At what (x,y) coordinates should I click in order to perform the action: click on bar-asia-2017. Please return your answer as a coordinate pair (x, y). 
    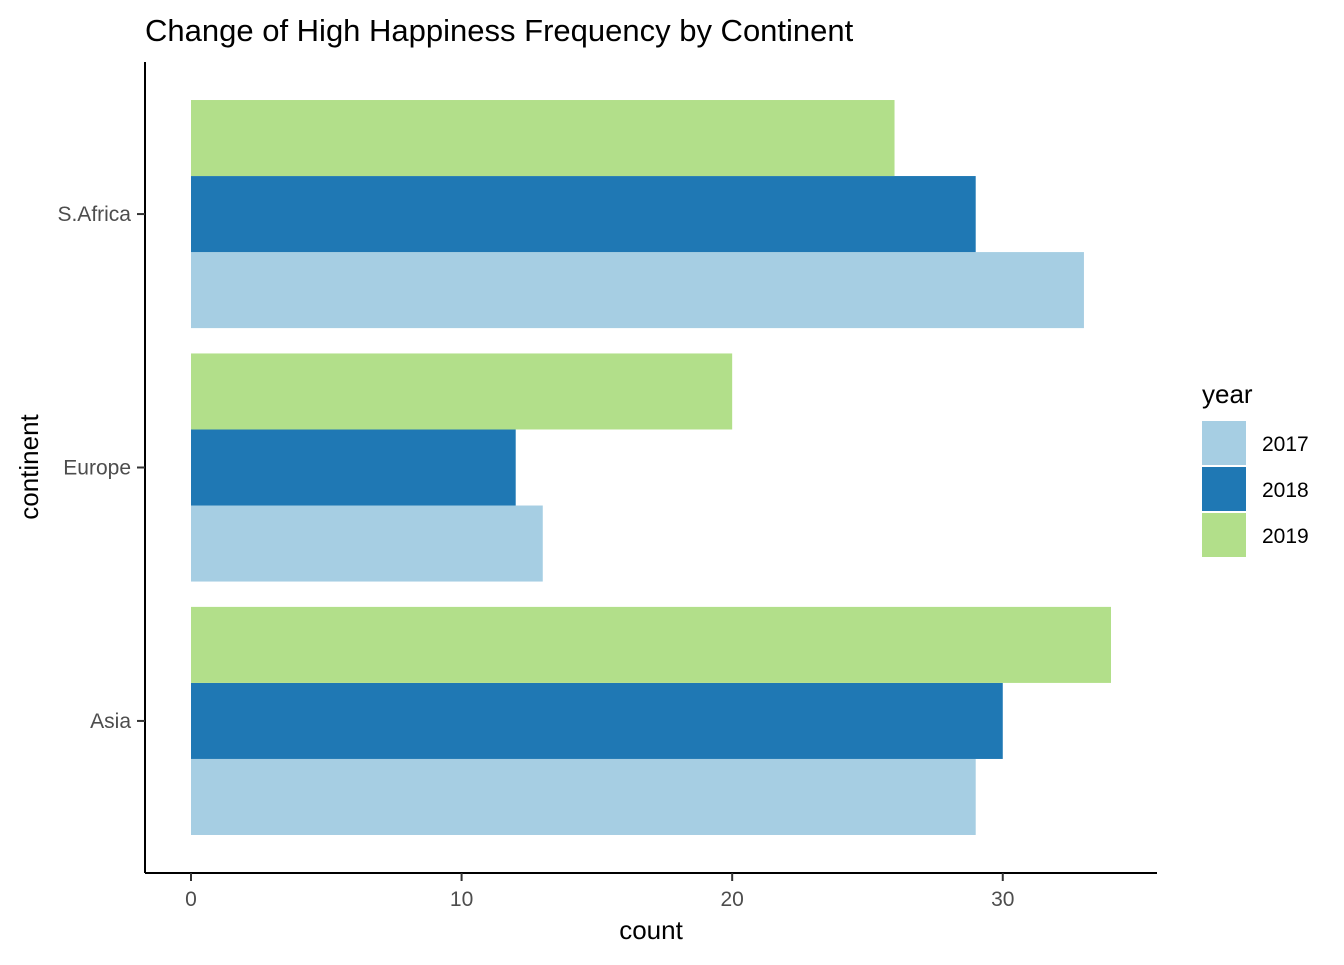
    Looking at the image, I should click on (583, 796).